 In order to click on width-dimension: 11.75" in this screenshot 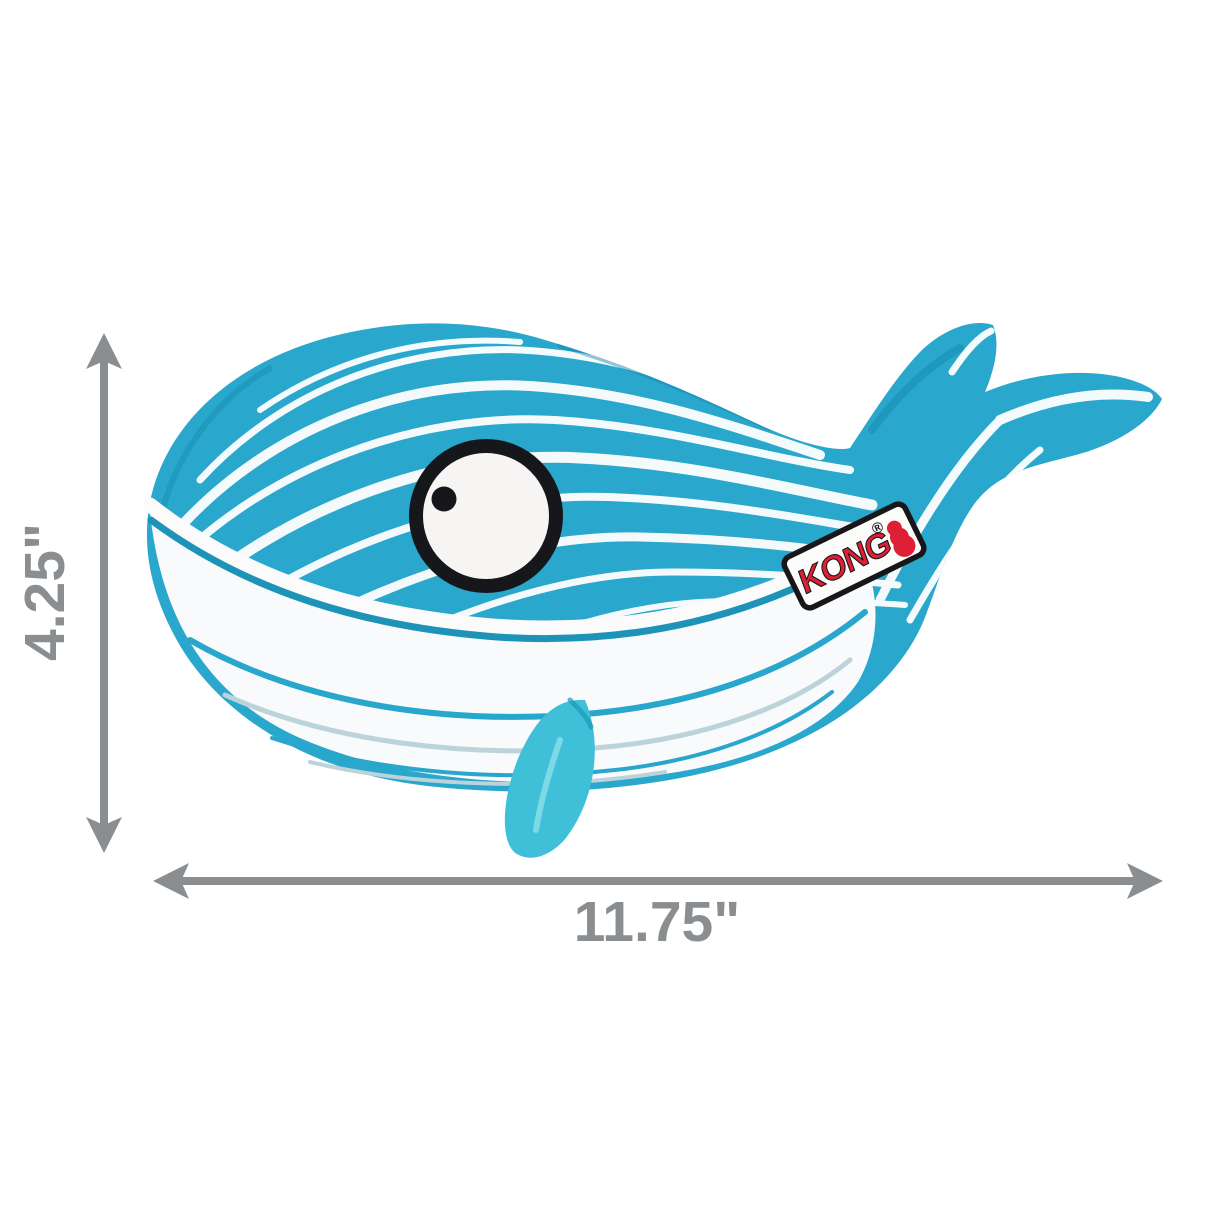, I will do `click(658, 908)`.